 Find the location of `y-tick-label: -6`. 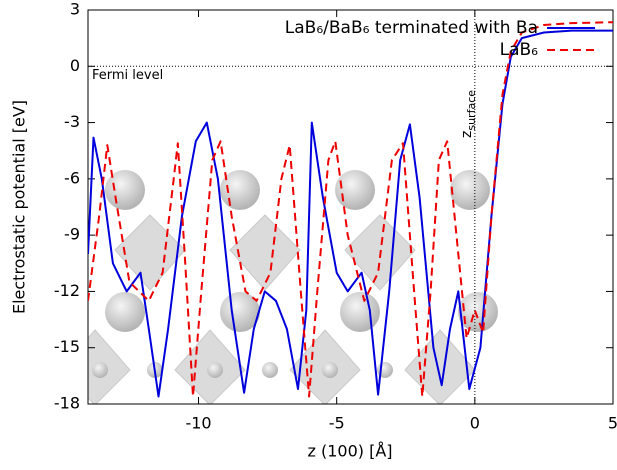

y-tick-label: -6 is located at coordinates (72, 177).